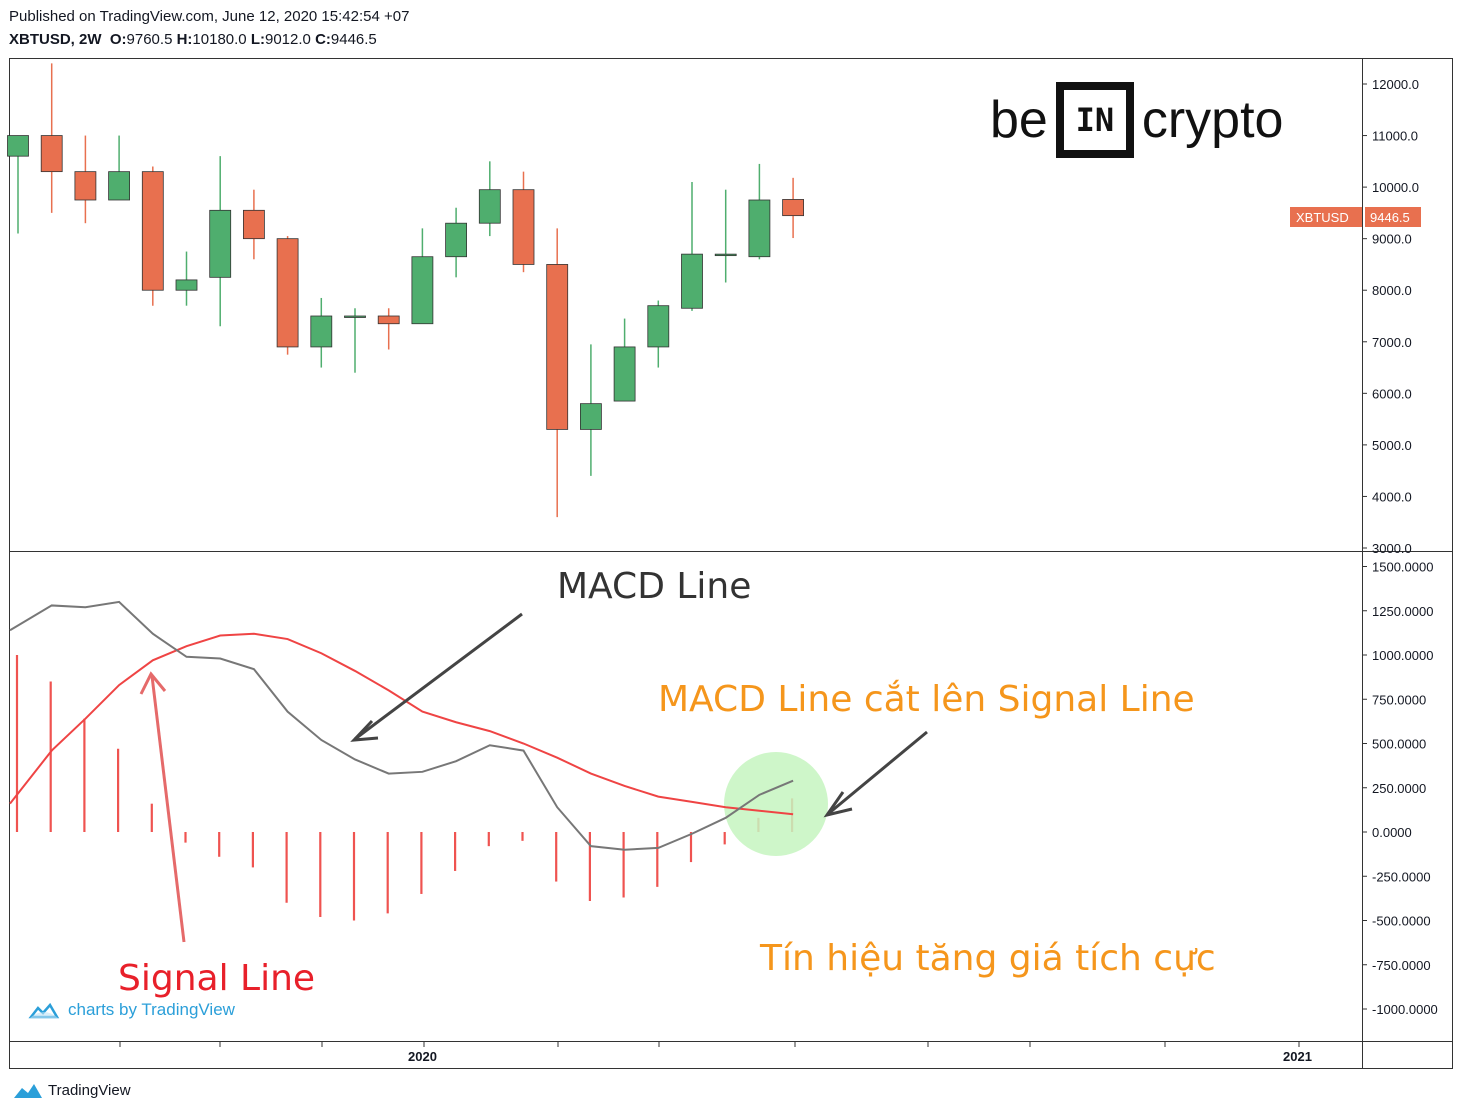 Image resolution: width=1462 pixels, height=1117 pixels. I want to click on macd-line, so click(401, 725).